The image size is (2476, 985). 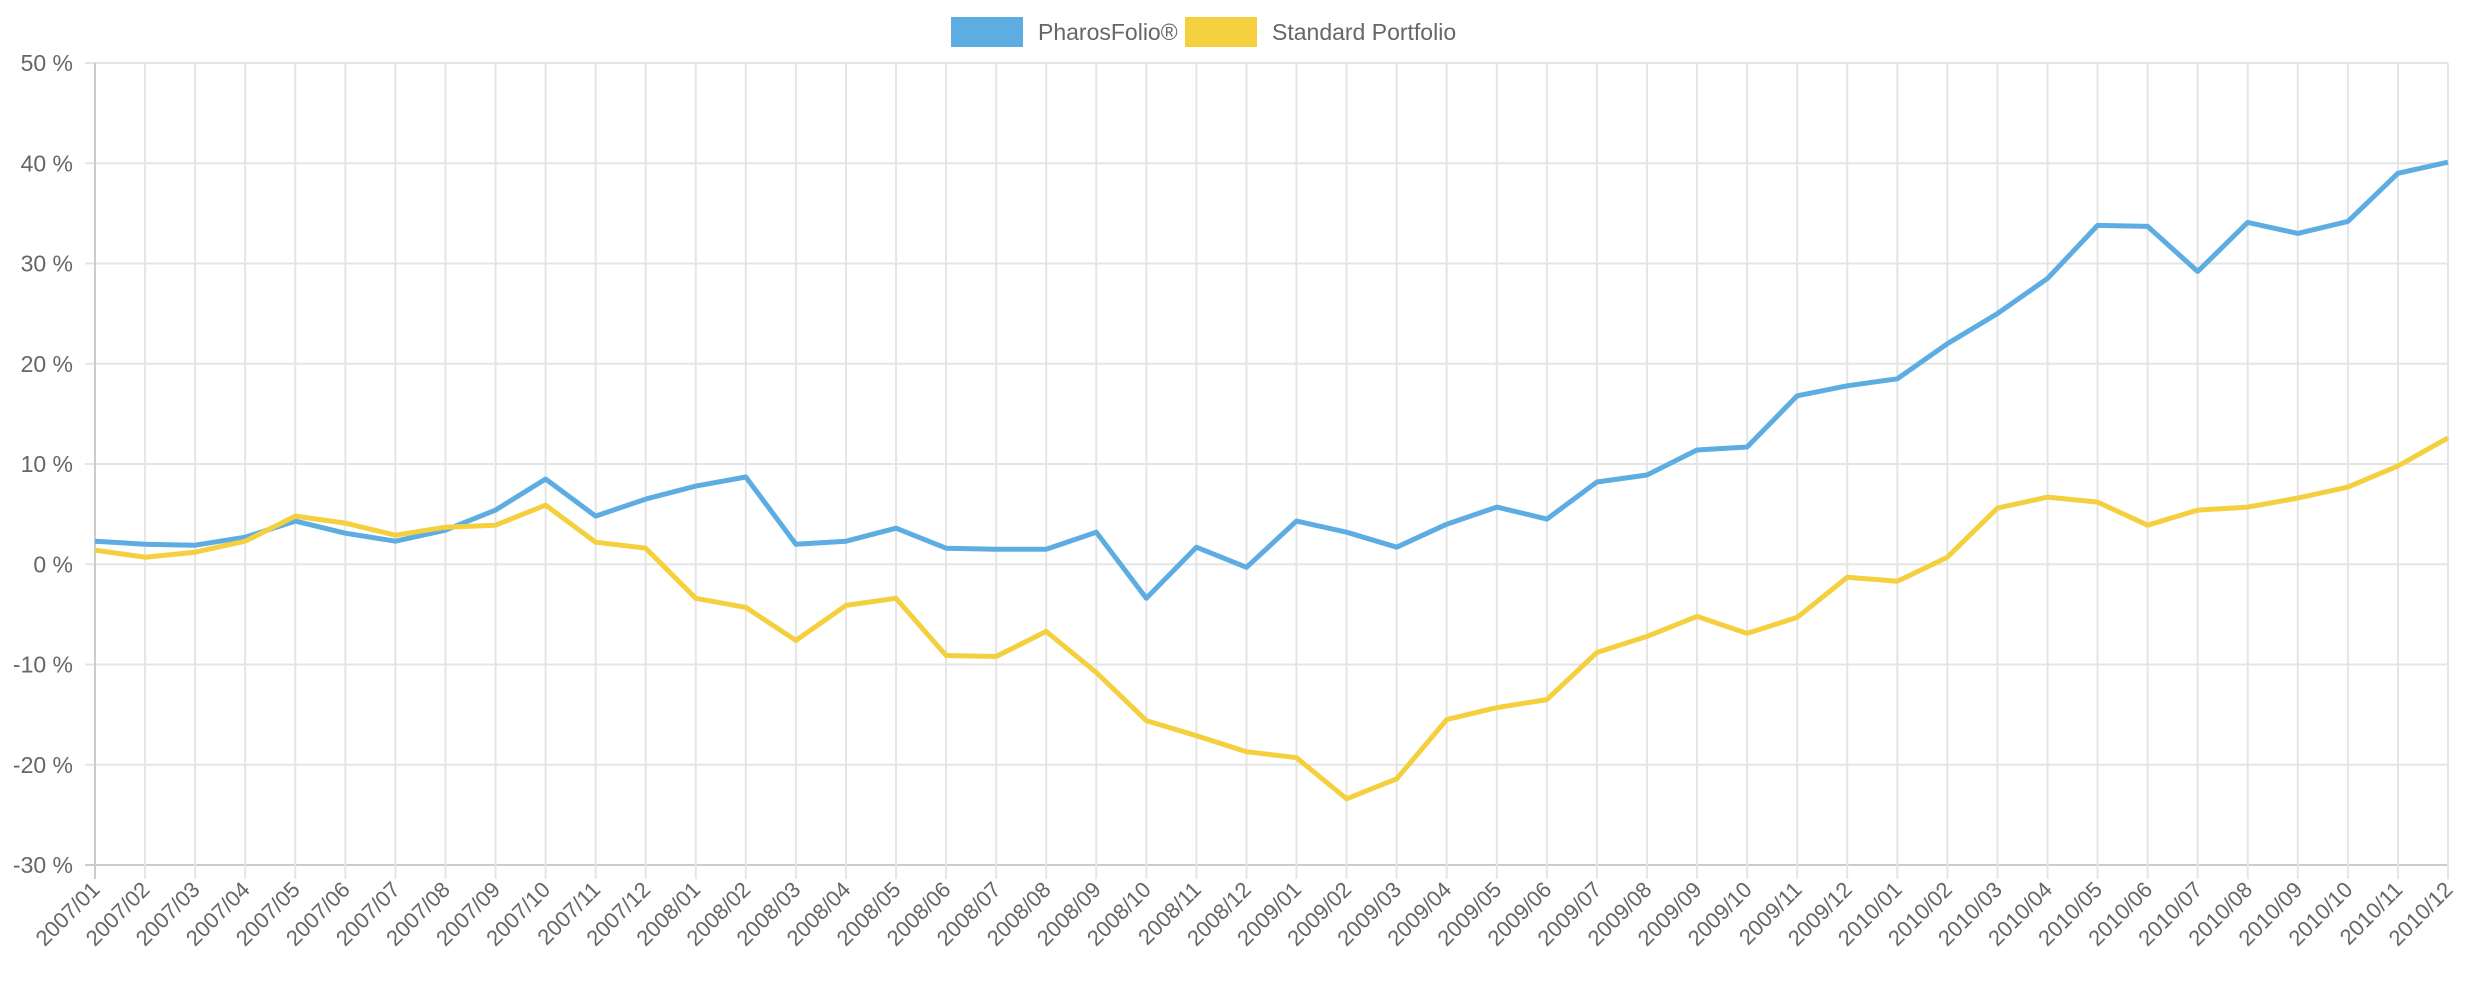 What do you see at coordinates (47, 464) in the screenshot?
I see `y-tick-label: 10 %` at bounding box center [47, 464].